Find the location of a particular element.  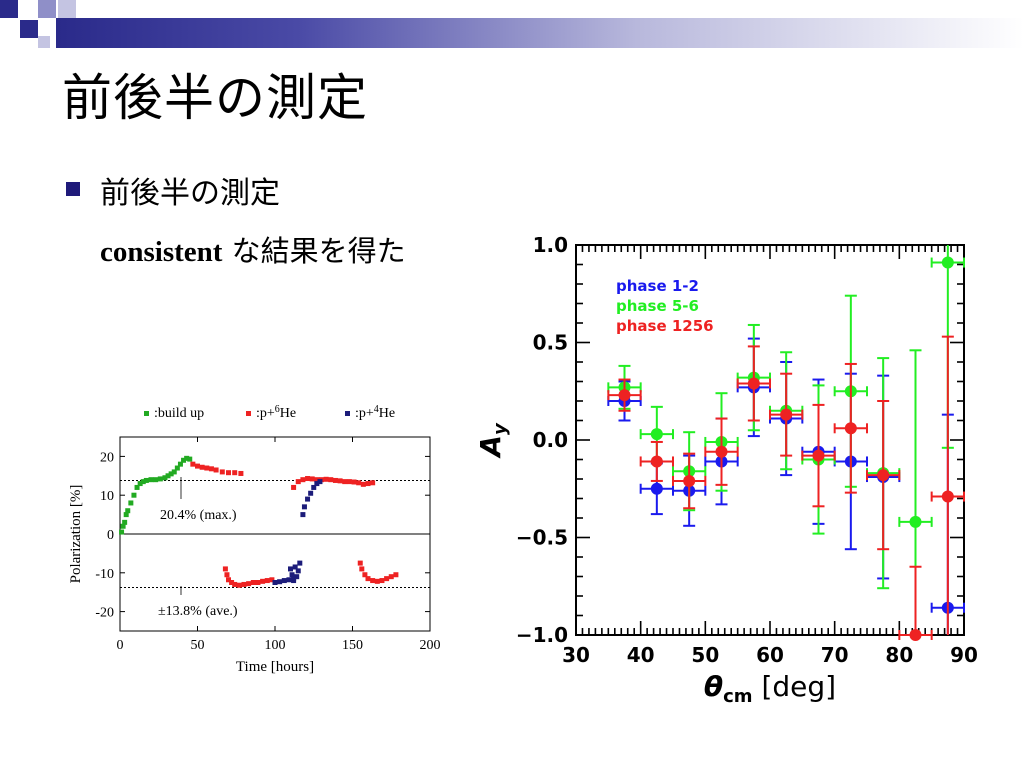

data-points is located at coordinates (259, 521).